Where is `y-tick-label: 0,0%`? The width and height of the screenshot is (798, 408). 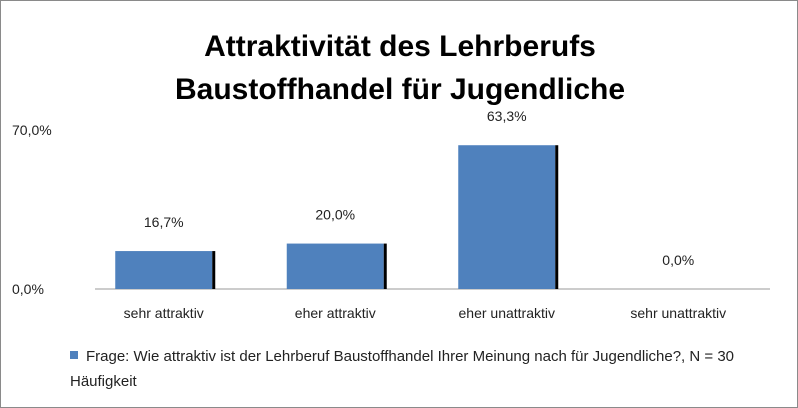
y-tick-label: 0,0% is located at coordinates (28, 289).